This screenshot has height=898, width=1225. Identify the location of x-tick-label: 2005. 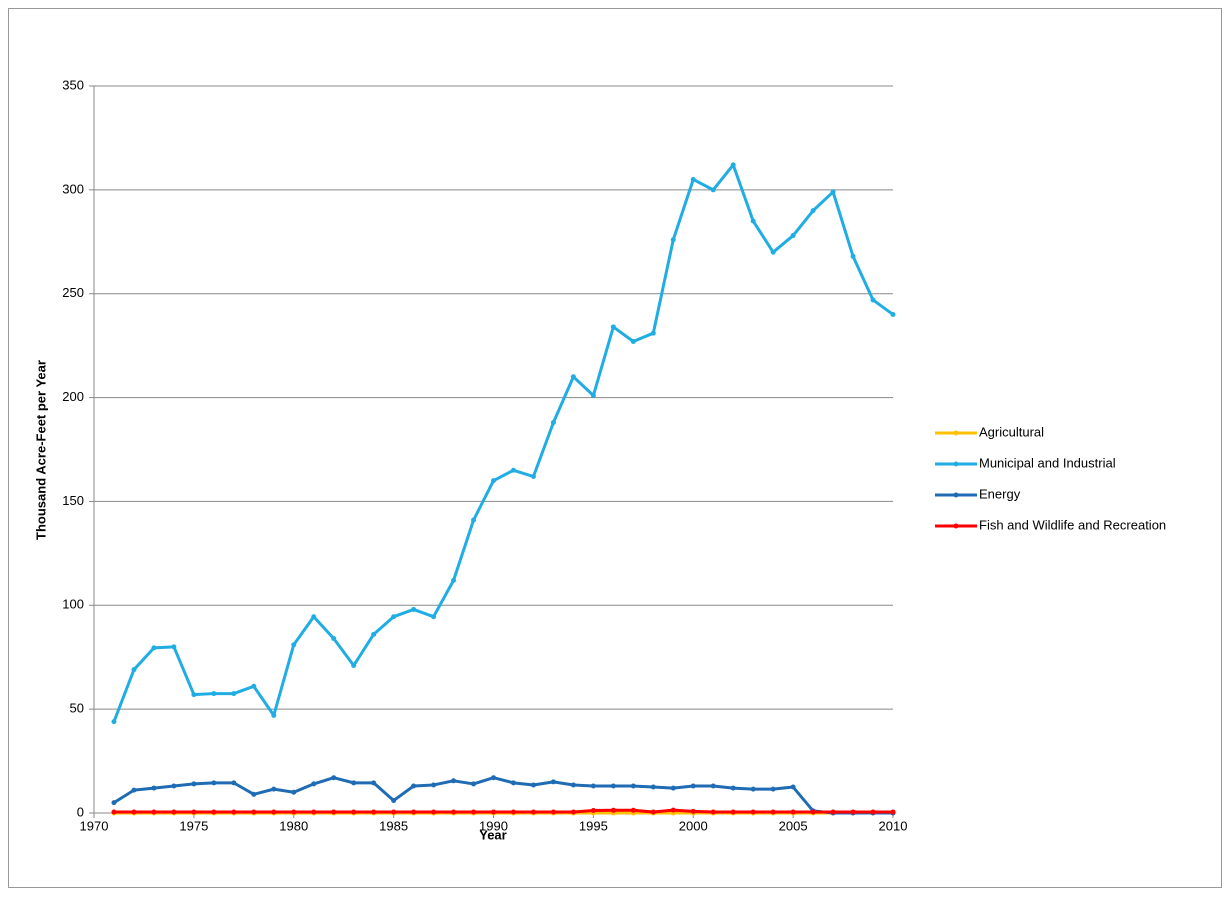
(793, 825).